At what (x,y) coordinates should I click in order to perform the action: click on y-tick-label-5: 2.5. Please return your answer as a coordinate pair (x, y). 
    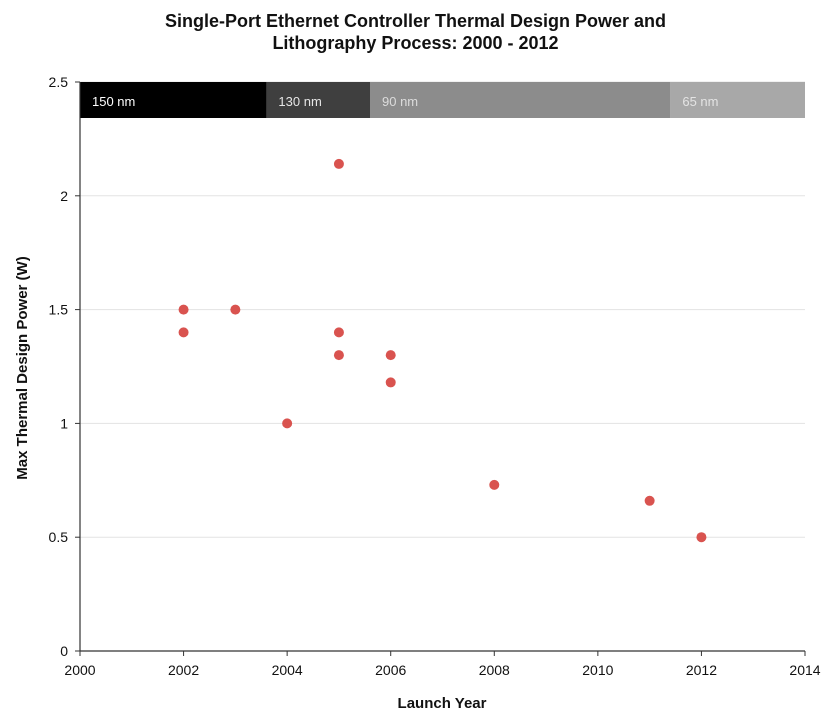
    Looking at the image, I should click on (59, 82).